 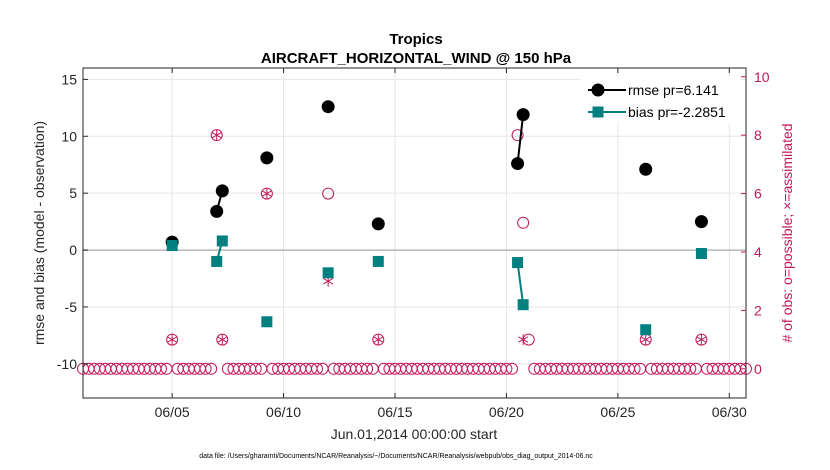 I want to click on x-axis-label: Jun.01,2014 00:00:00 start, so click(x=414, y=434).